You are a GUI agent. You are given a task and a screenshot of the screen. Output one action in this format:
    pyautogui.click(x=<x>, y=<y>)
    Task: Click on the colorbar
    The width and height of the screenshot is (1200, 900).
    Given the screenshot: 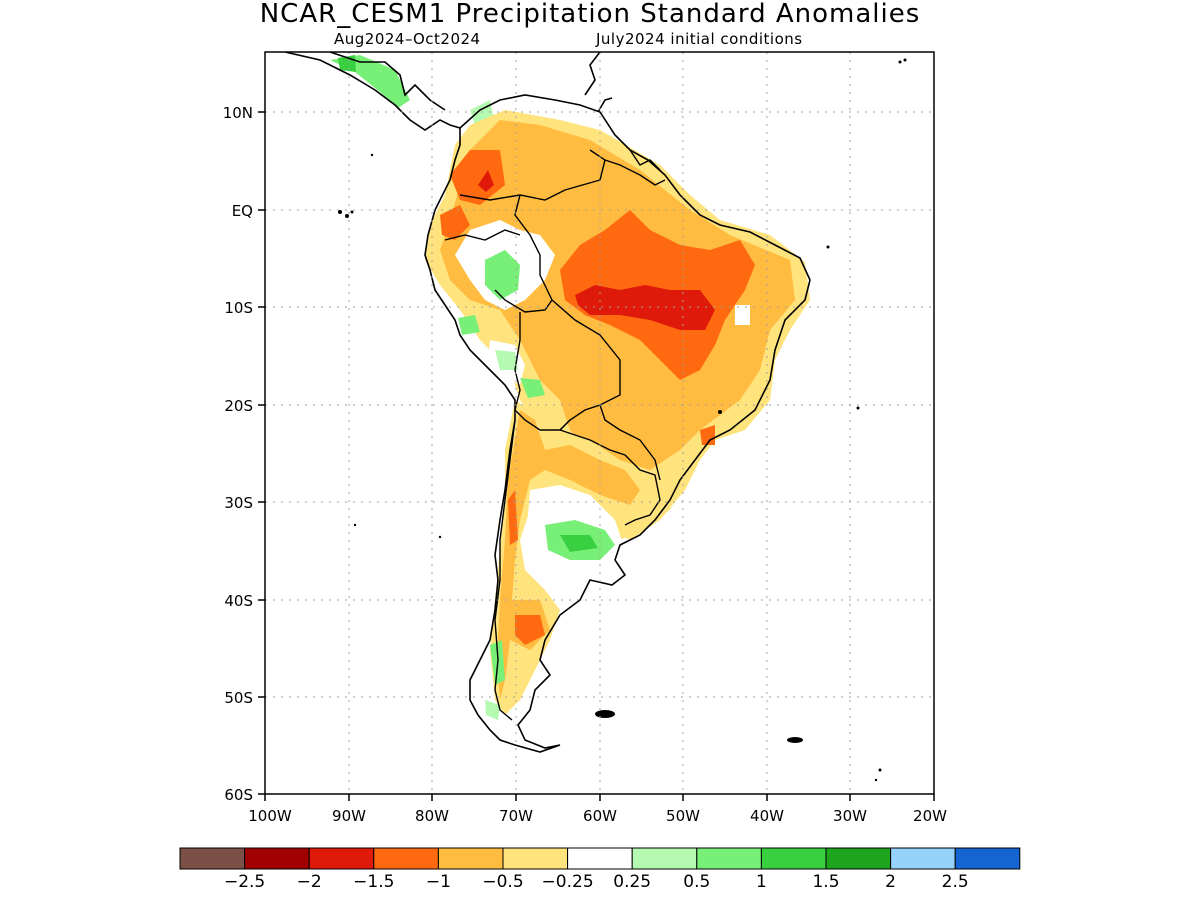 What is the action you would take?
    pyautogui.click(x=600, y=858)
    